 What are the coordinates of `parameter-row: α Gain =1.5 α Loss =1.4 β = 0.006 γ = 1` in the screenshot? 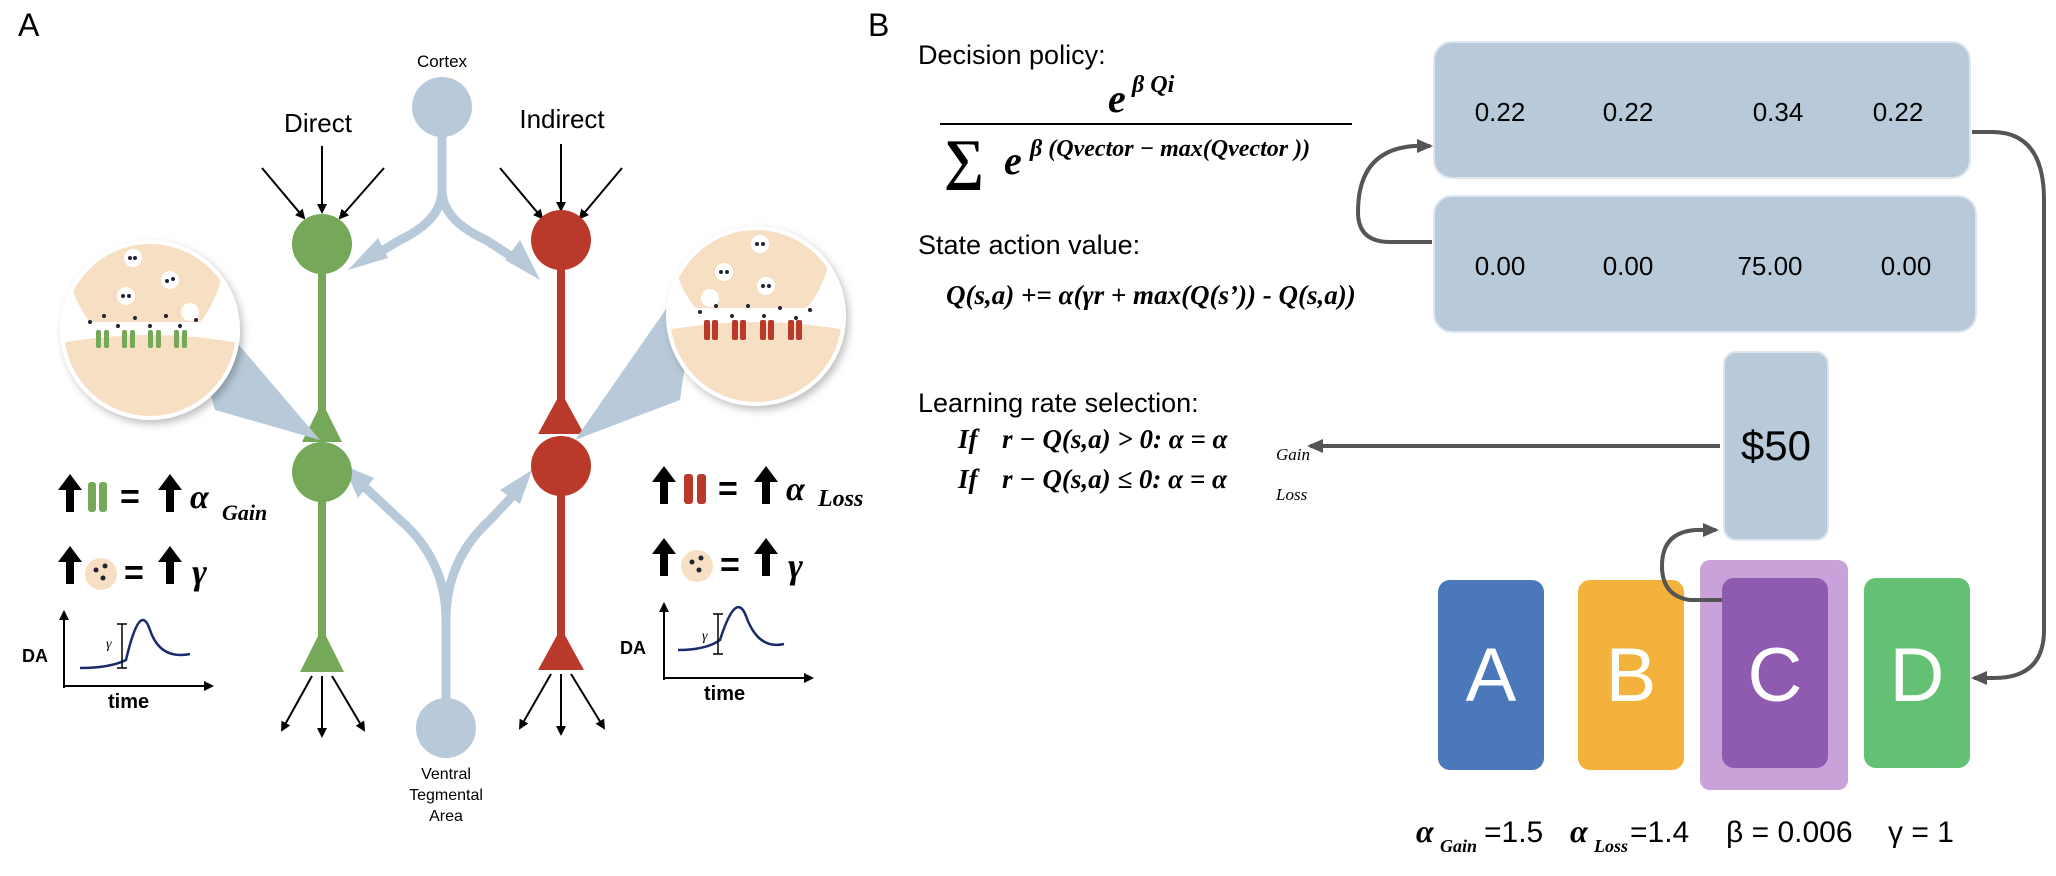 It's located at (1685, 834).